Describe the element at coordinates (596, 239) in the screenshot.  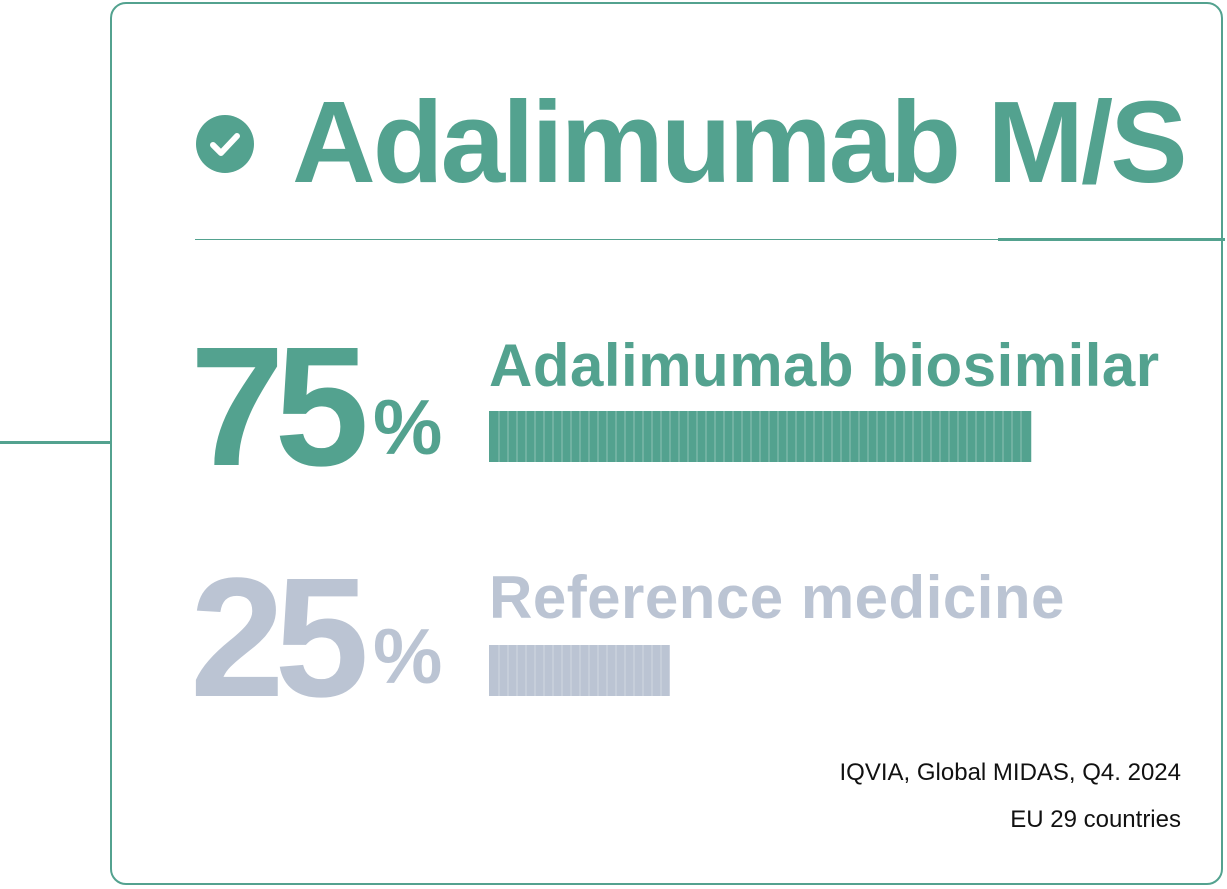
I see `title-divider` at that location.